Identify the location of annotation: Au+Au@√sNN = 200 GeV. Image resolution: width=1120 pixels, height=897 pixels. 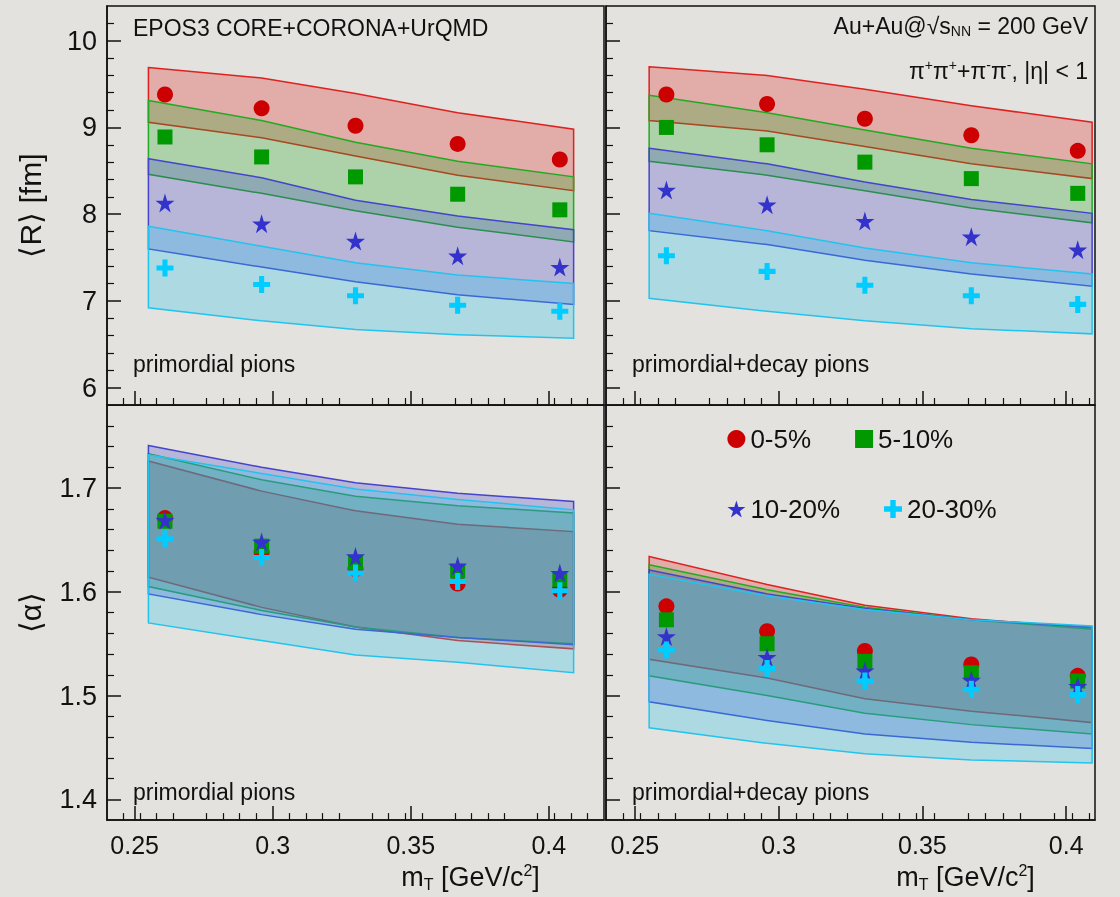
(961, 25).